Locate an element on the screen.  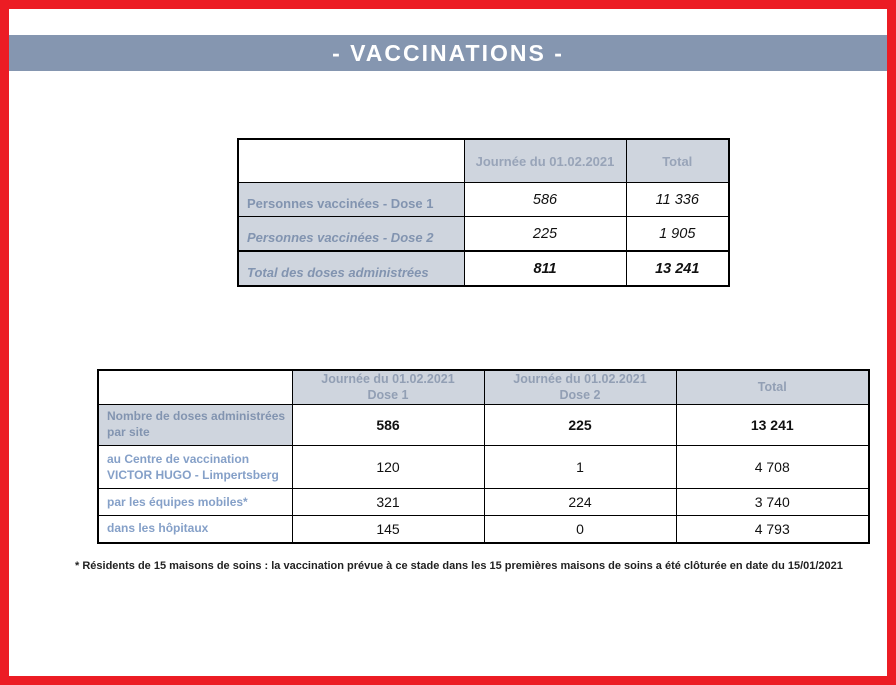
site-totals-dose2: 225 is located at coordinates (580, 425).